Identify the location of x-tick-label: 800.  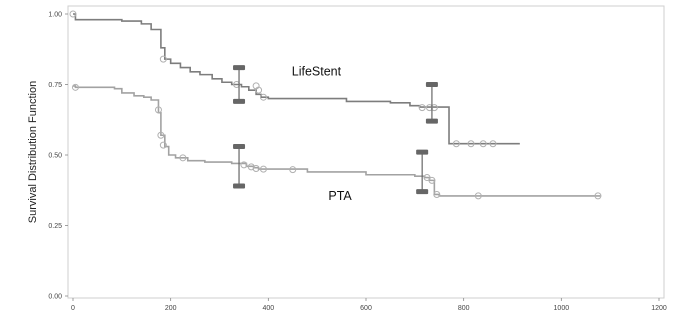
(464, 308).